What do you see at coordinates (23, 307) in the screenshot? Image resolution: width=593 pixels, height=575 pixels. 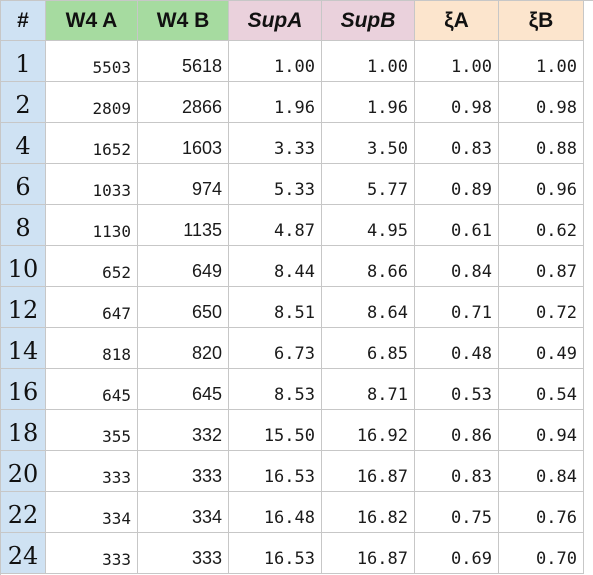 I see `row-number: 12` at bounding box center [23, 307].